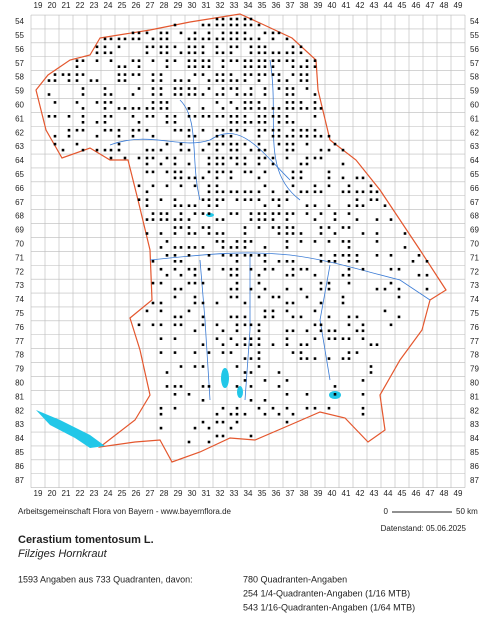 The image size is (500, 620). Describe the element at coordinates (318, 5) in the screenshot. I see `column-label: 39` at that location.